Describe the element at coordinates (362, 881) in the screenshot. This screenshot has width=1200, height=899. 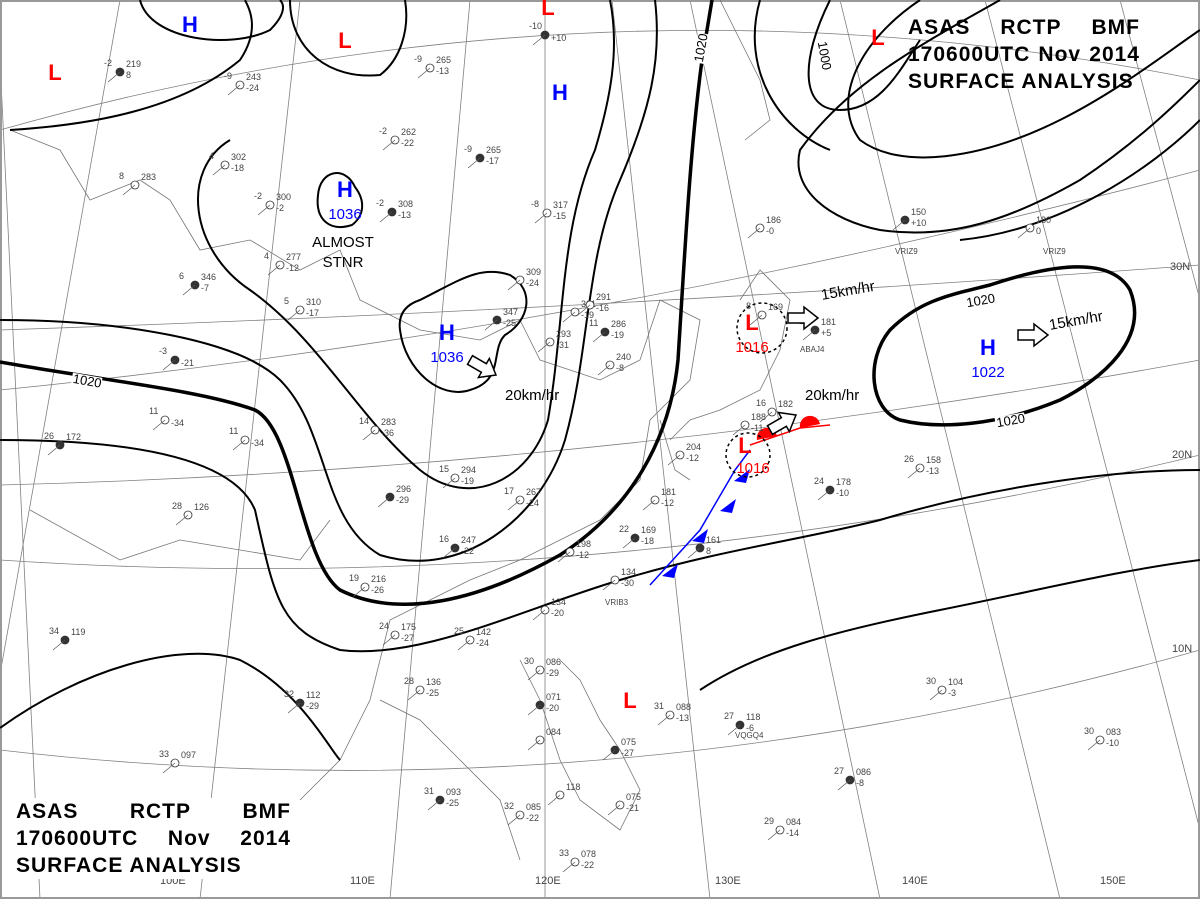
I see `longitude-label: 110E` at that location.